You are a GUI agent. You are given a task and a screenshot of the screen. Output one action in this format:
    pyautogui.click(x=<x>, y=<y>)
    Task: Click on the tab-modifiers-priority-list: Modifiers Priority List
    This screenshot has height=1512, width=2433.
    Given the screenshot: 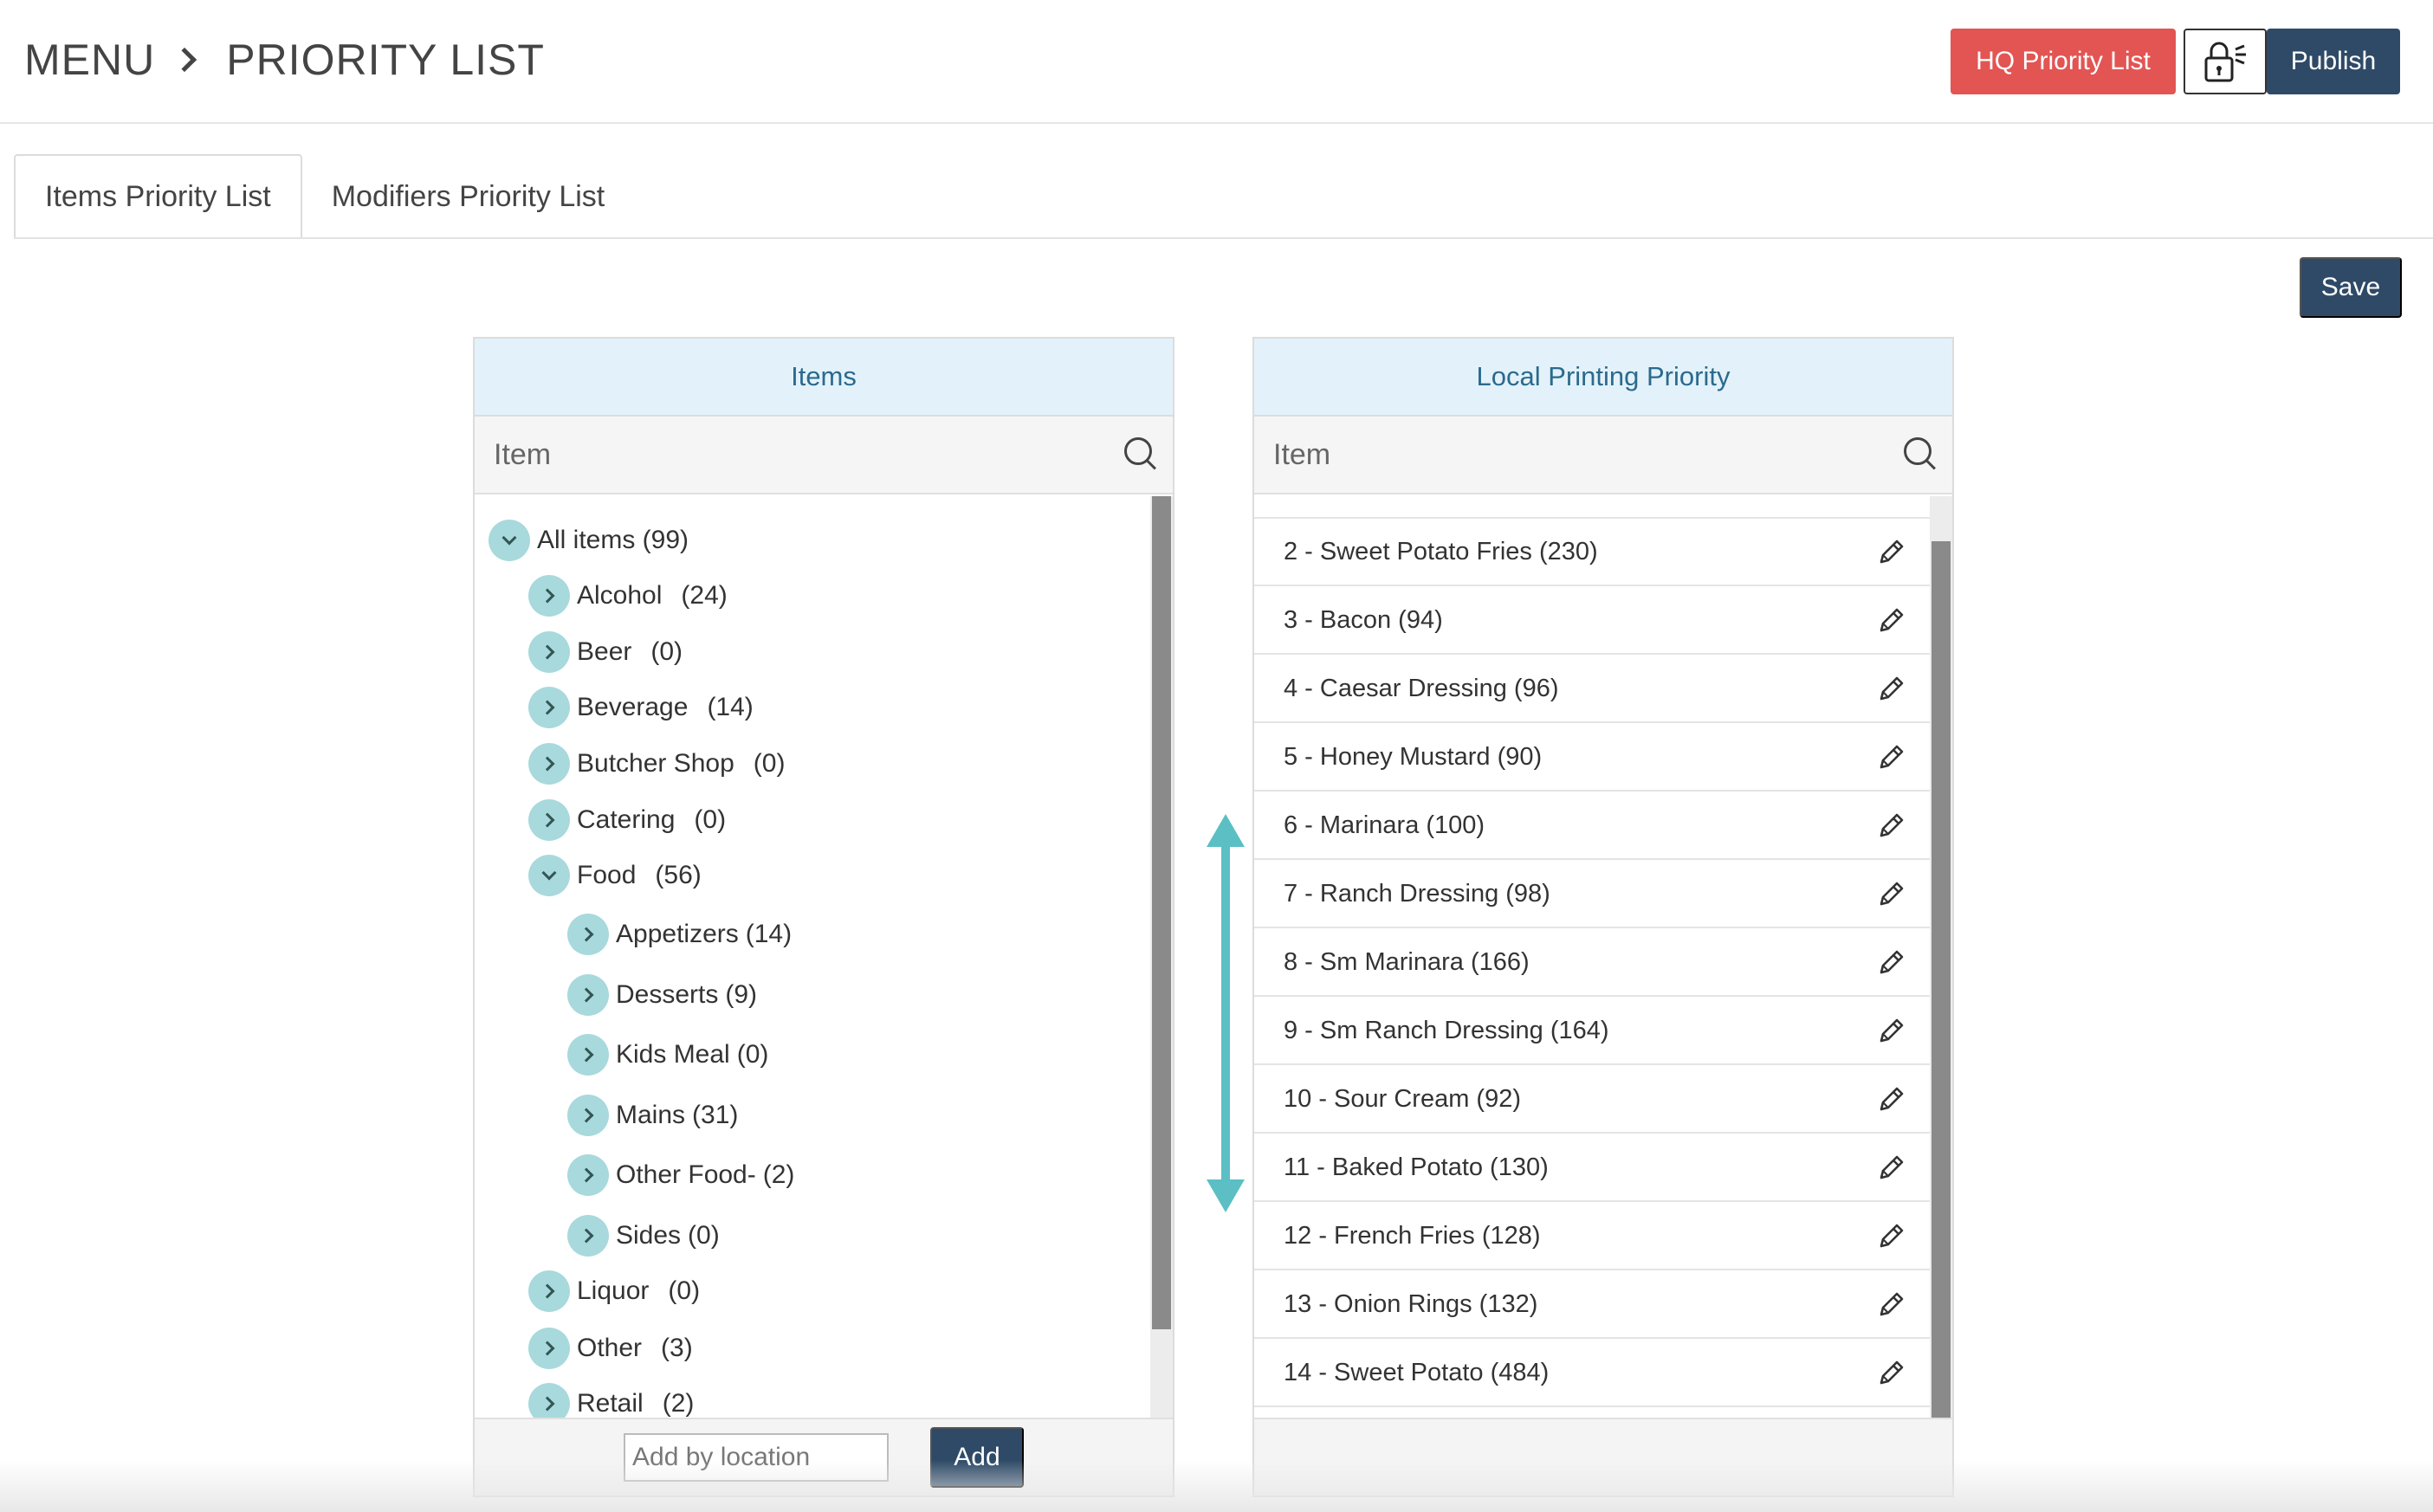 What is the action you would take?
    pyautogui.click(x=468, y=196)
    